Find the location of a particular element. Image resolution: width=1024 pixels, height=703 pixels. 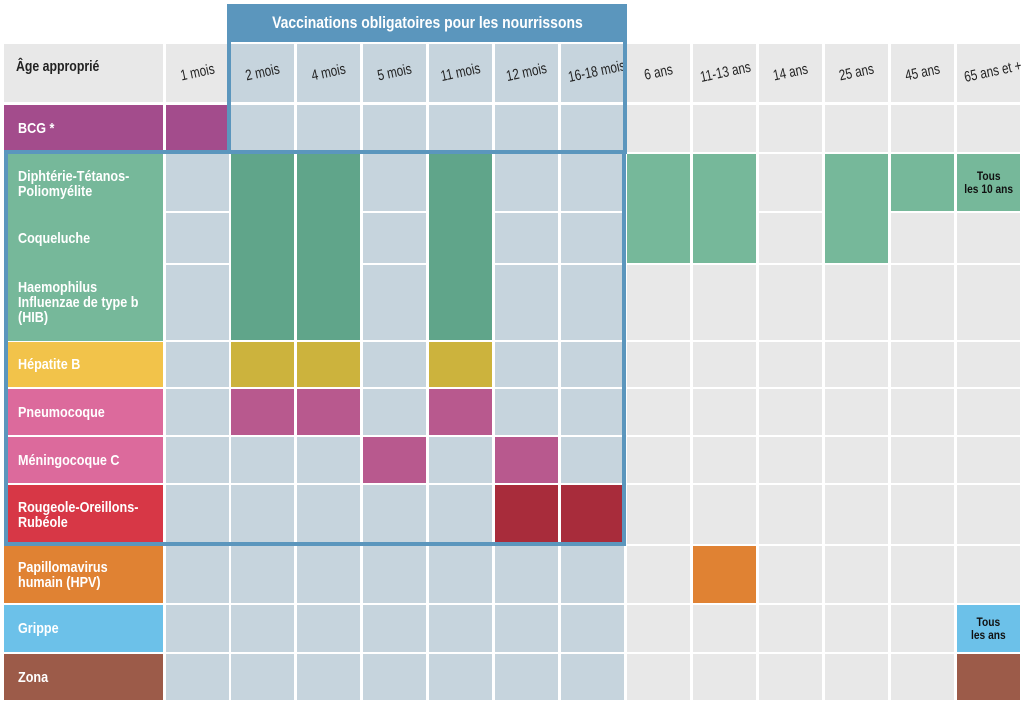

row-label-ror: Rougeole-Oreillons- Rubéole is located at coordinates (83, 514).